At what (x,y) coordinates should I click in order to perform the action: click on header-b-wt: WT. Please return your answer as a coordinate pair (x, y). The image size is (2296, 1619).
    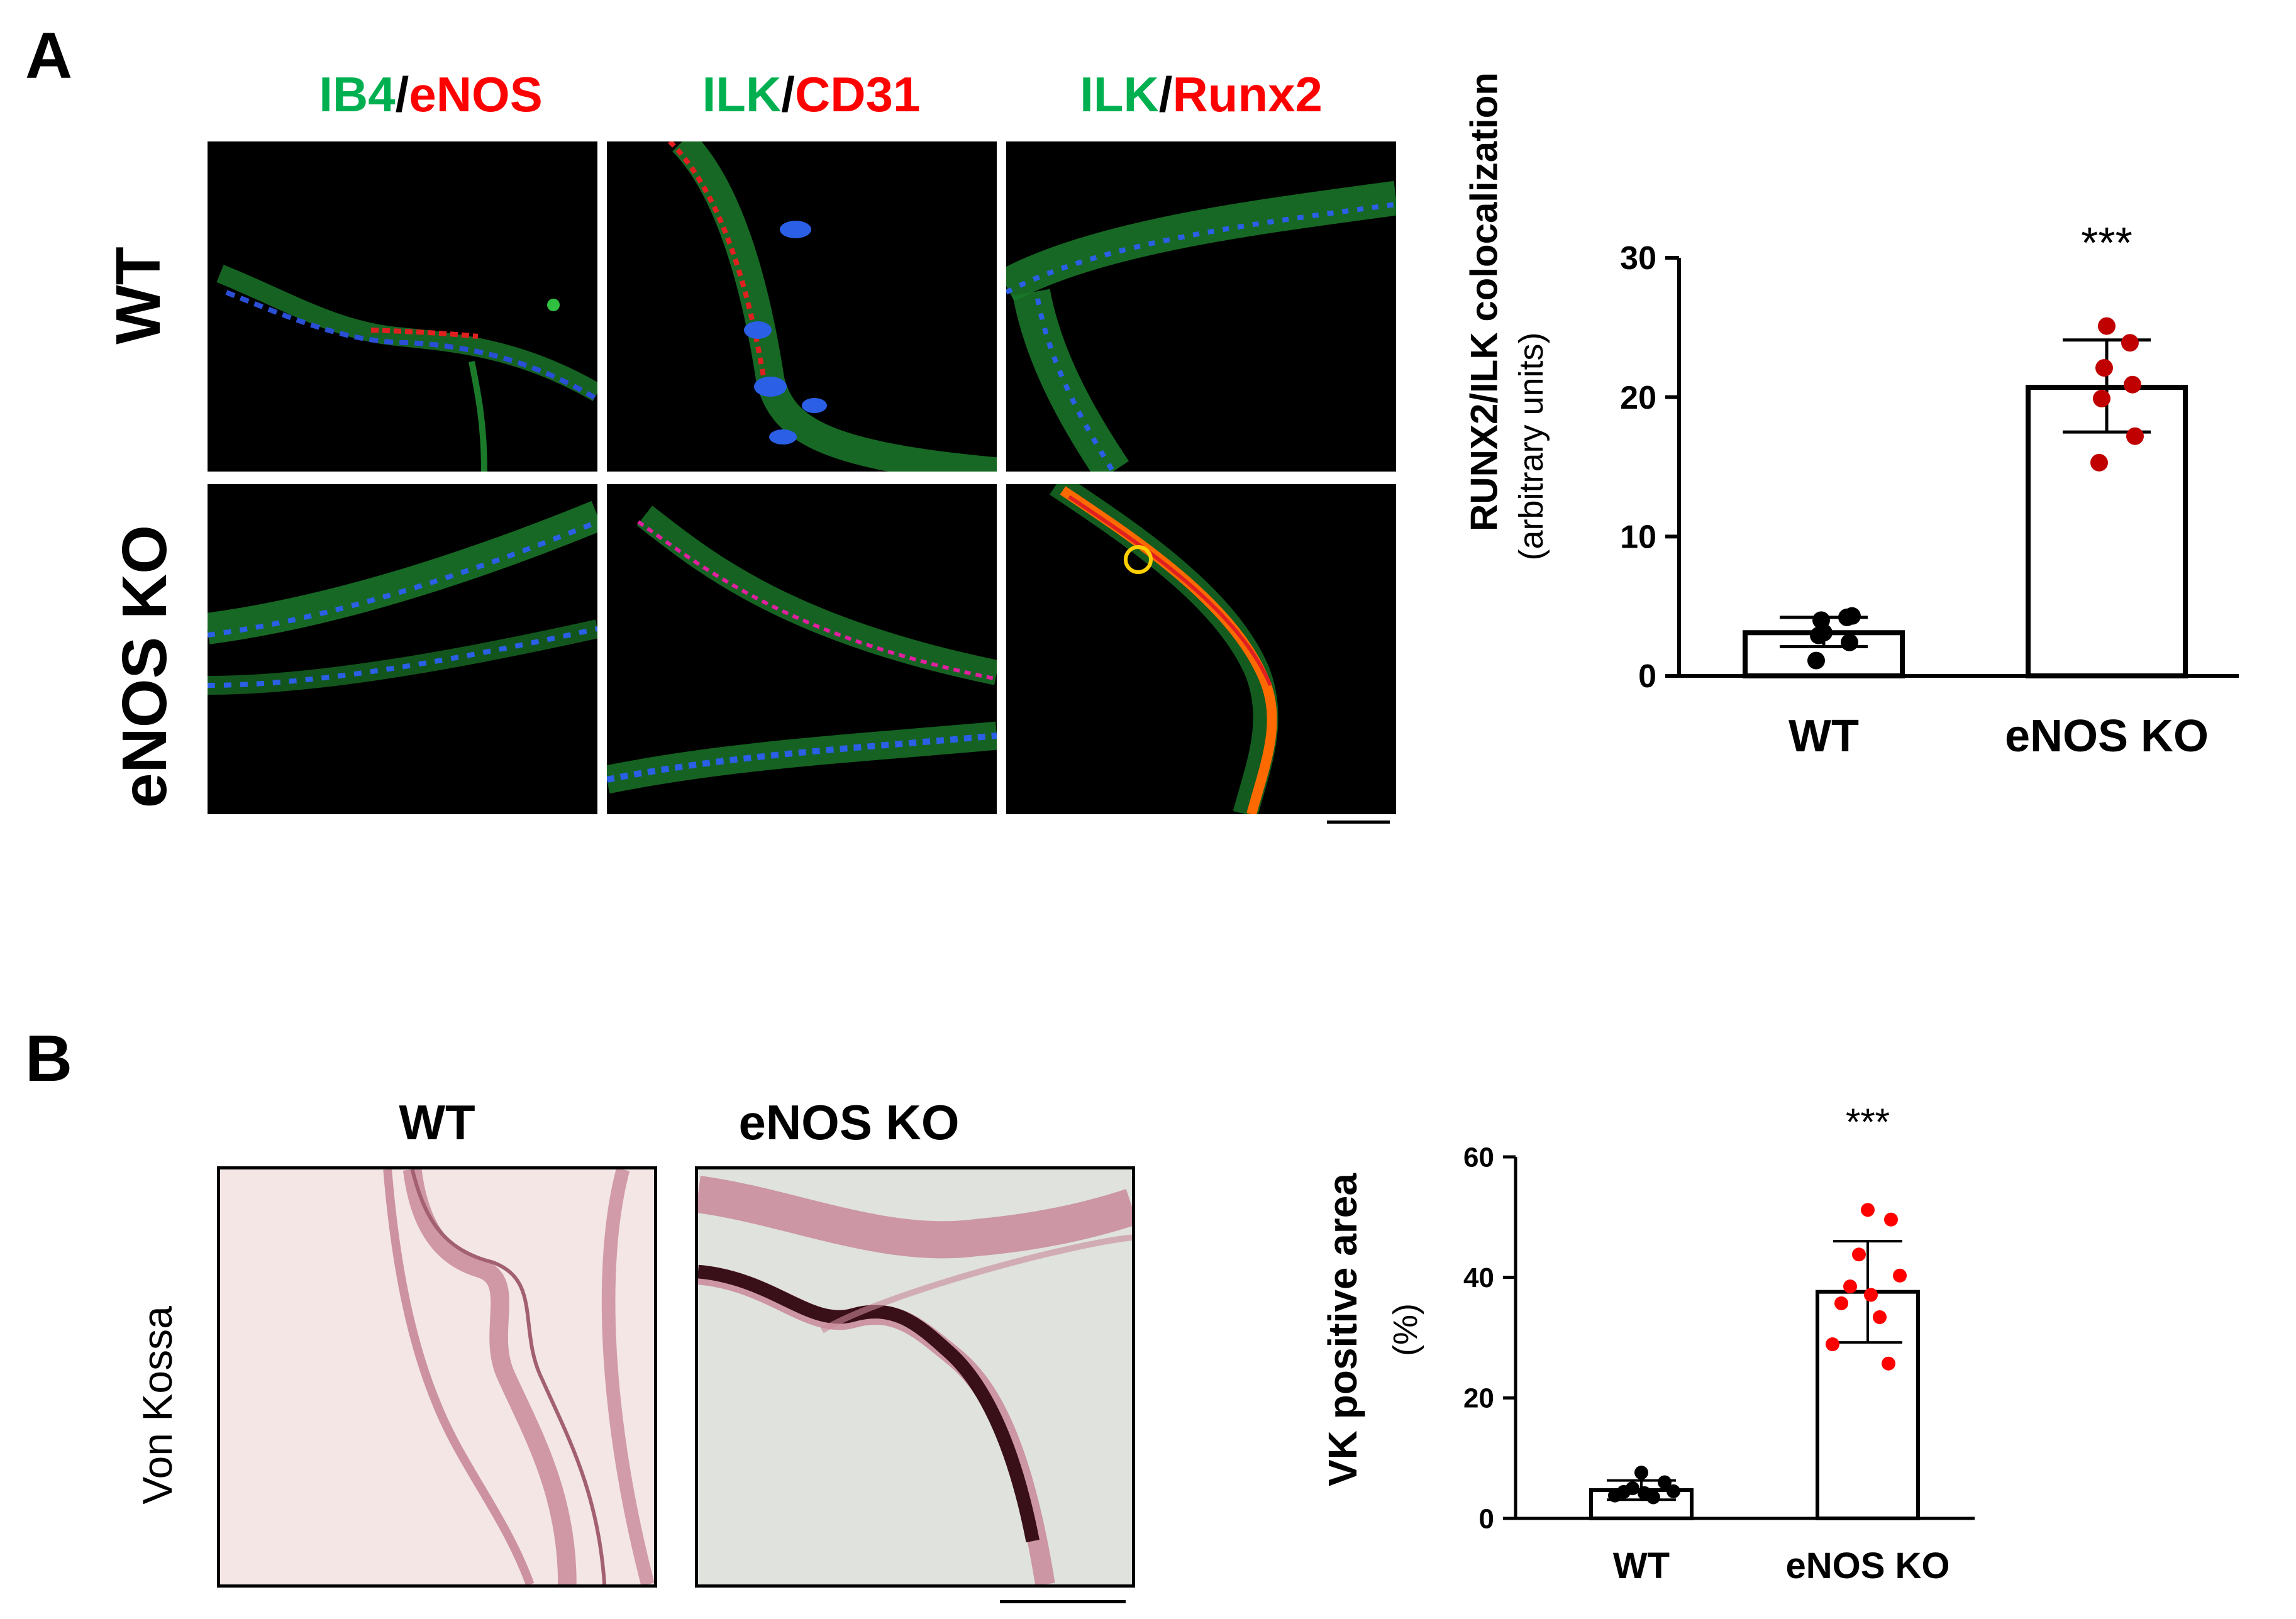
    Looking at the image, I should click on (437, 1122).